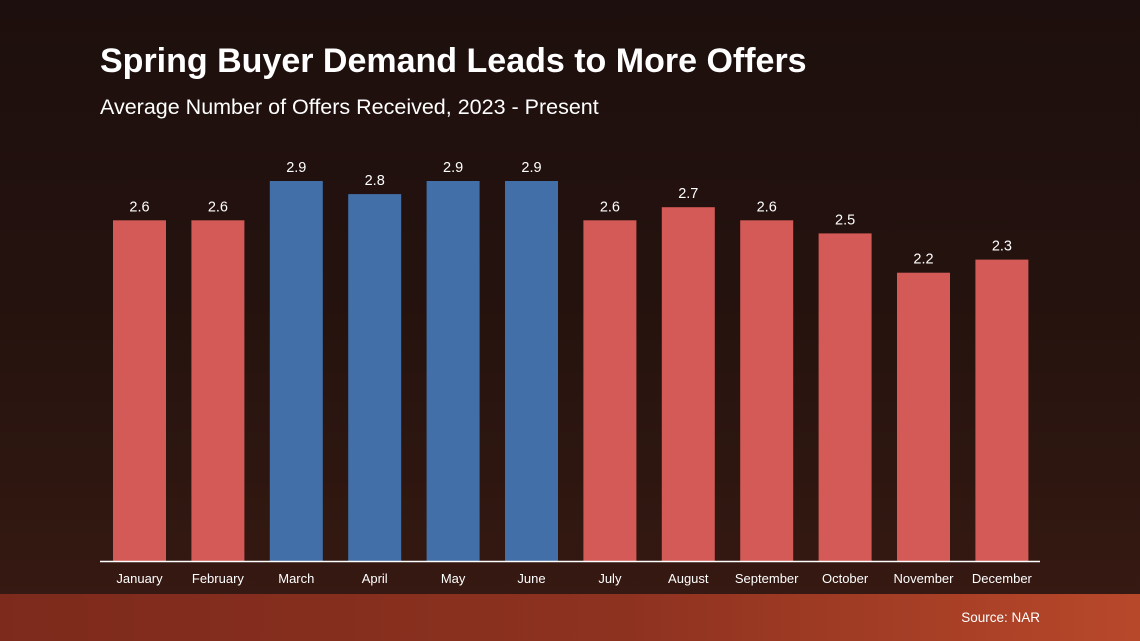  What do you see at coordinates (924, 578) in the screenshot?
I see `x-tick-november: November` at bounding box center [924, 578].